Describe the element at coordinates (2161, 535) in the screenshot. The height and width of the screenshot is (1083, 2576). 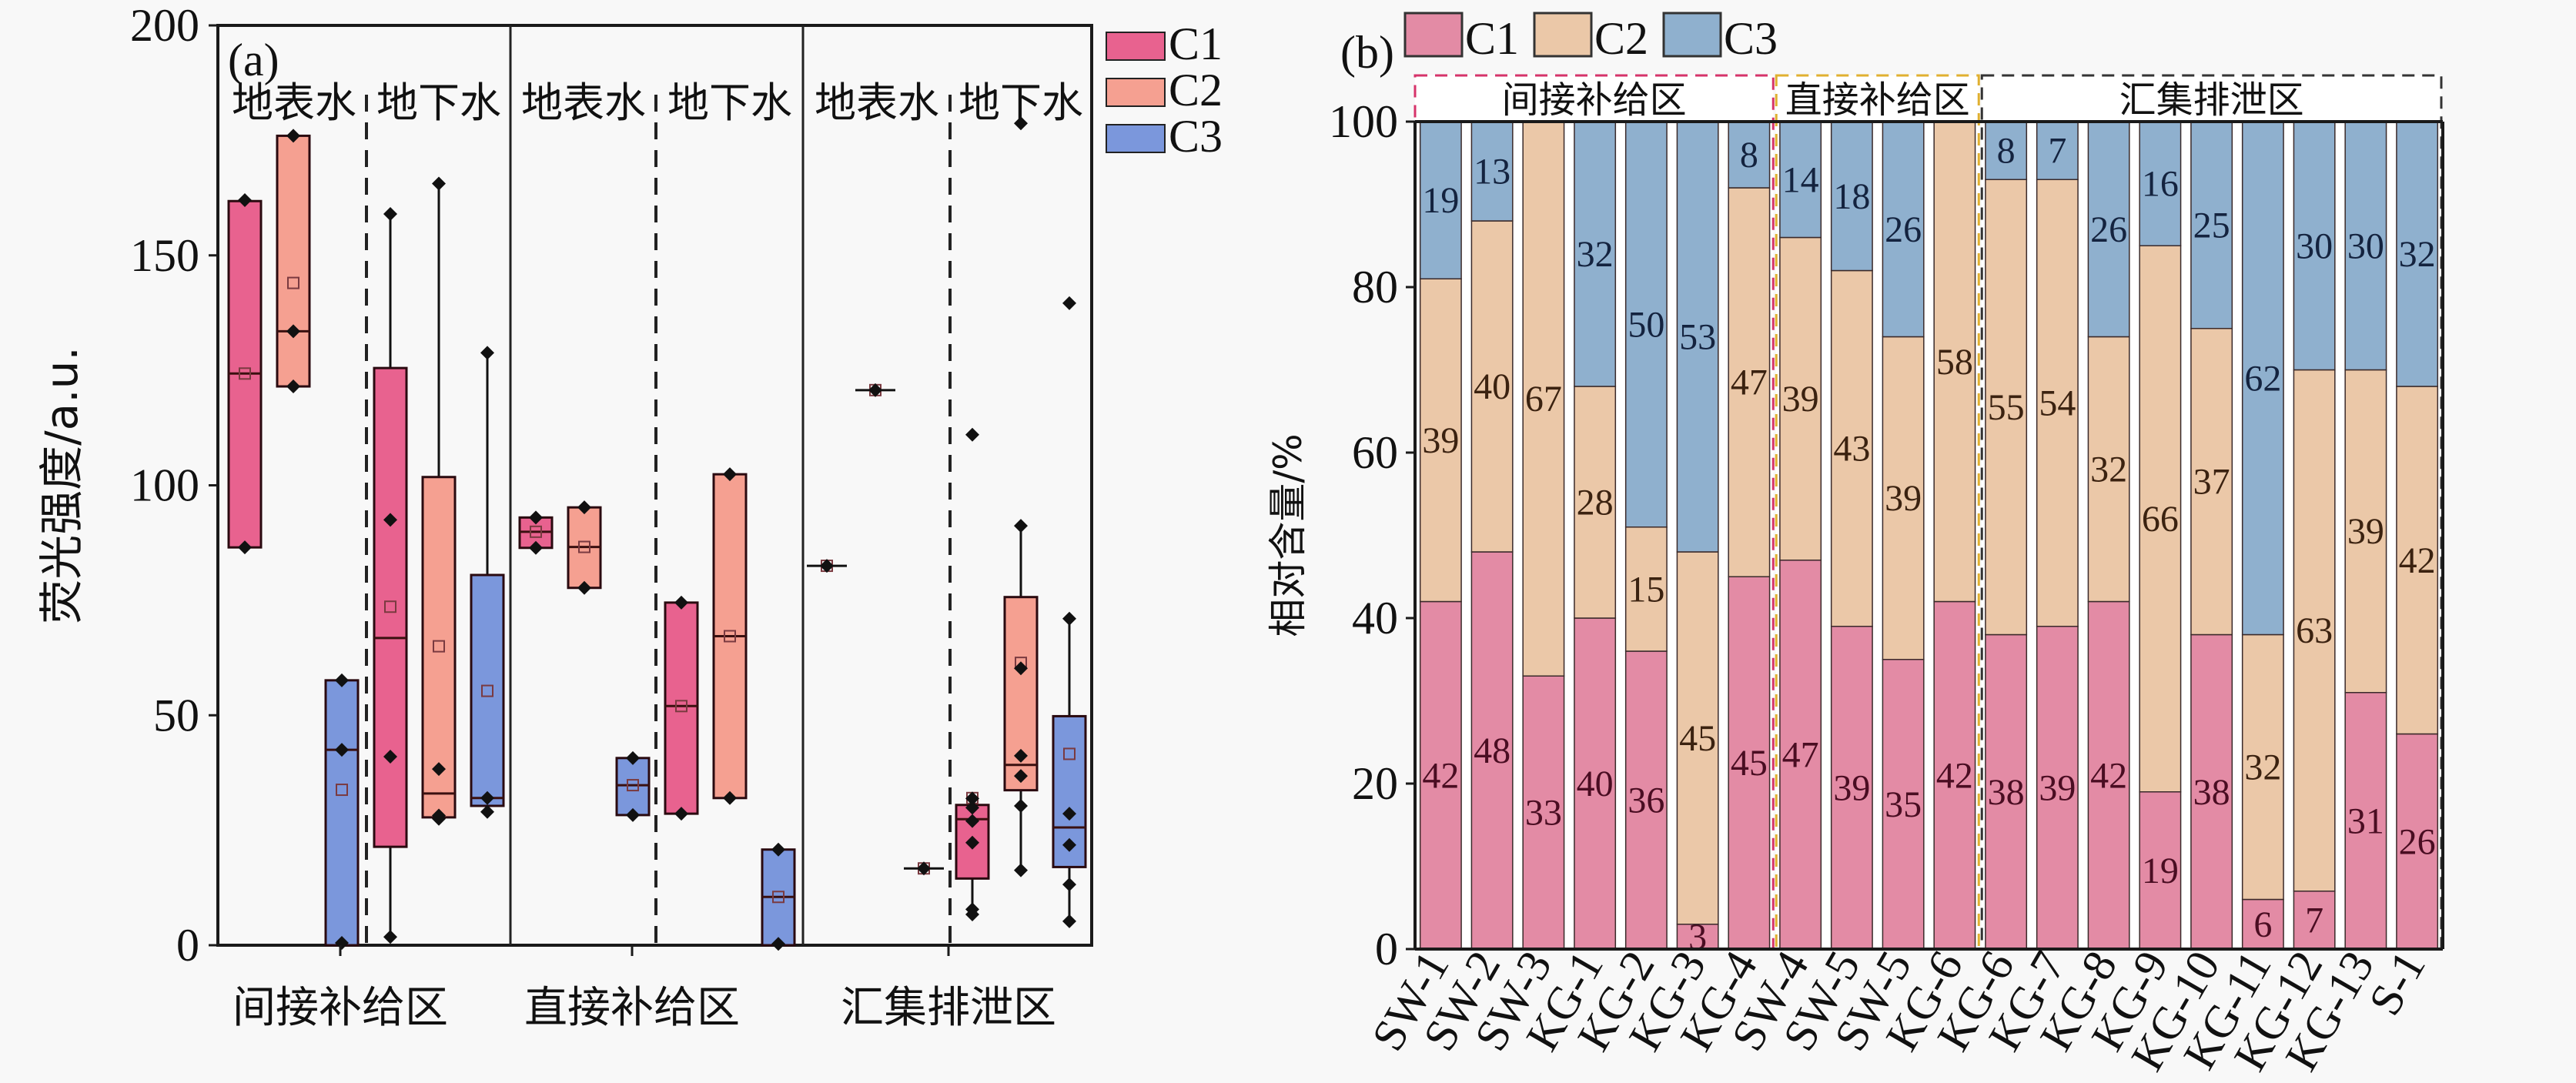
I see `bar-stack: 19 66 16` at that location.